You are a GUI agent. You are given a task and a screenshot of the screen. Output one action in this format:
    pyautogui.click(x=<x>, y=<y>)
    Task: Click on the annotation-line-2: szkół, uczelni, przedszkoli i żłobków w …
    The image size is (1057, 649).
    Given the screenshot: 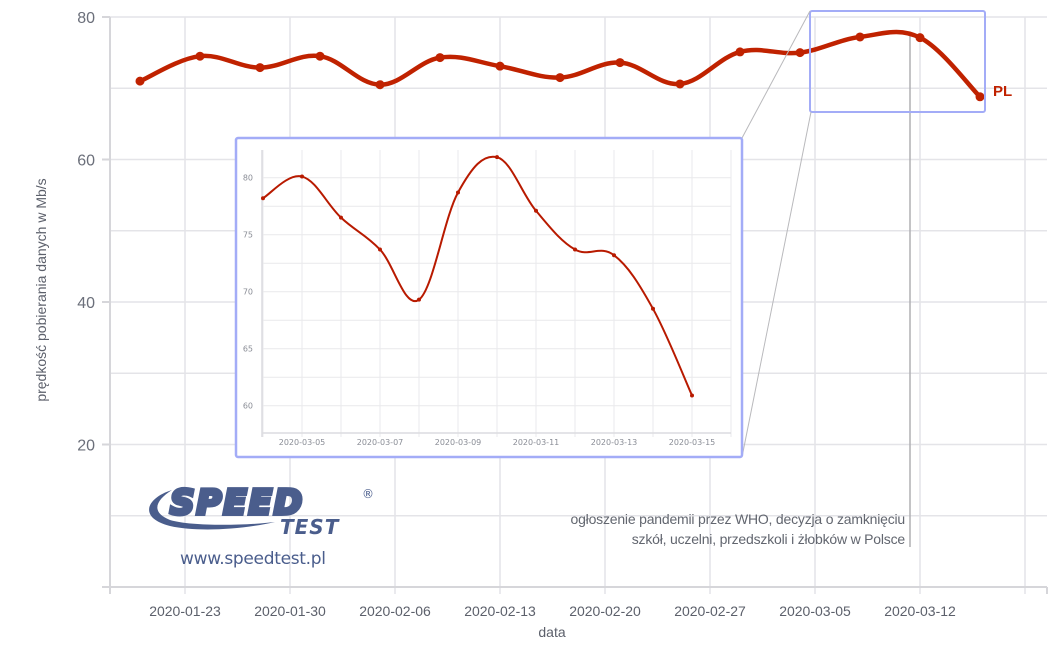 What is the action you would take?
    pyautogui.click(x=768, y=539)
    